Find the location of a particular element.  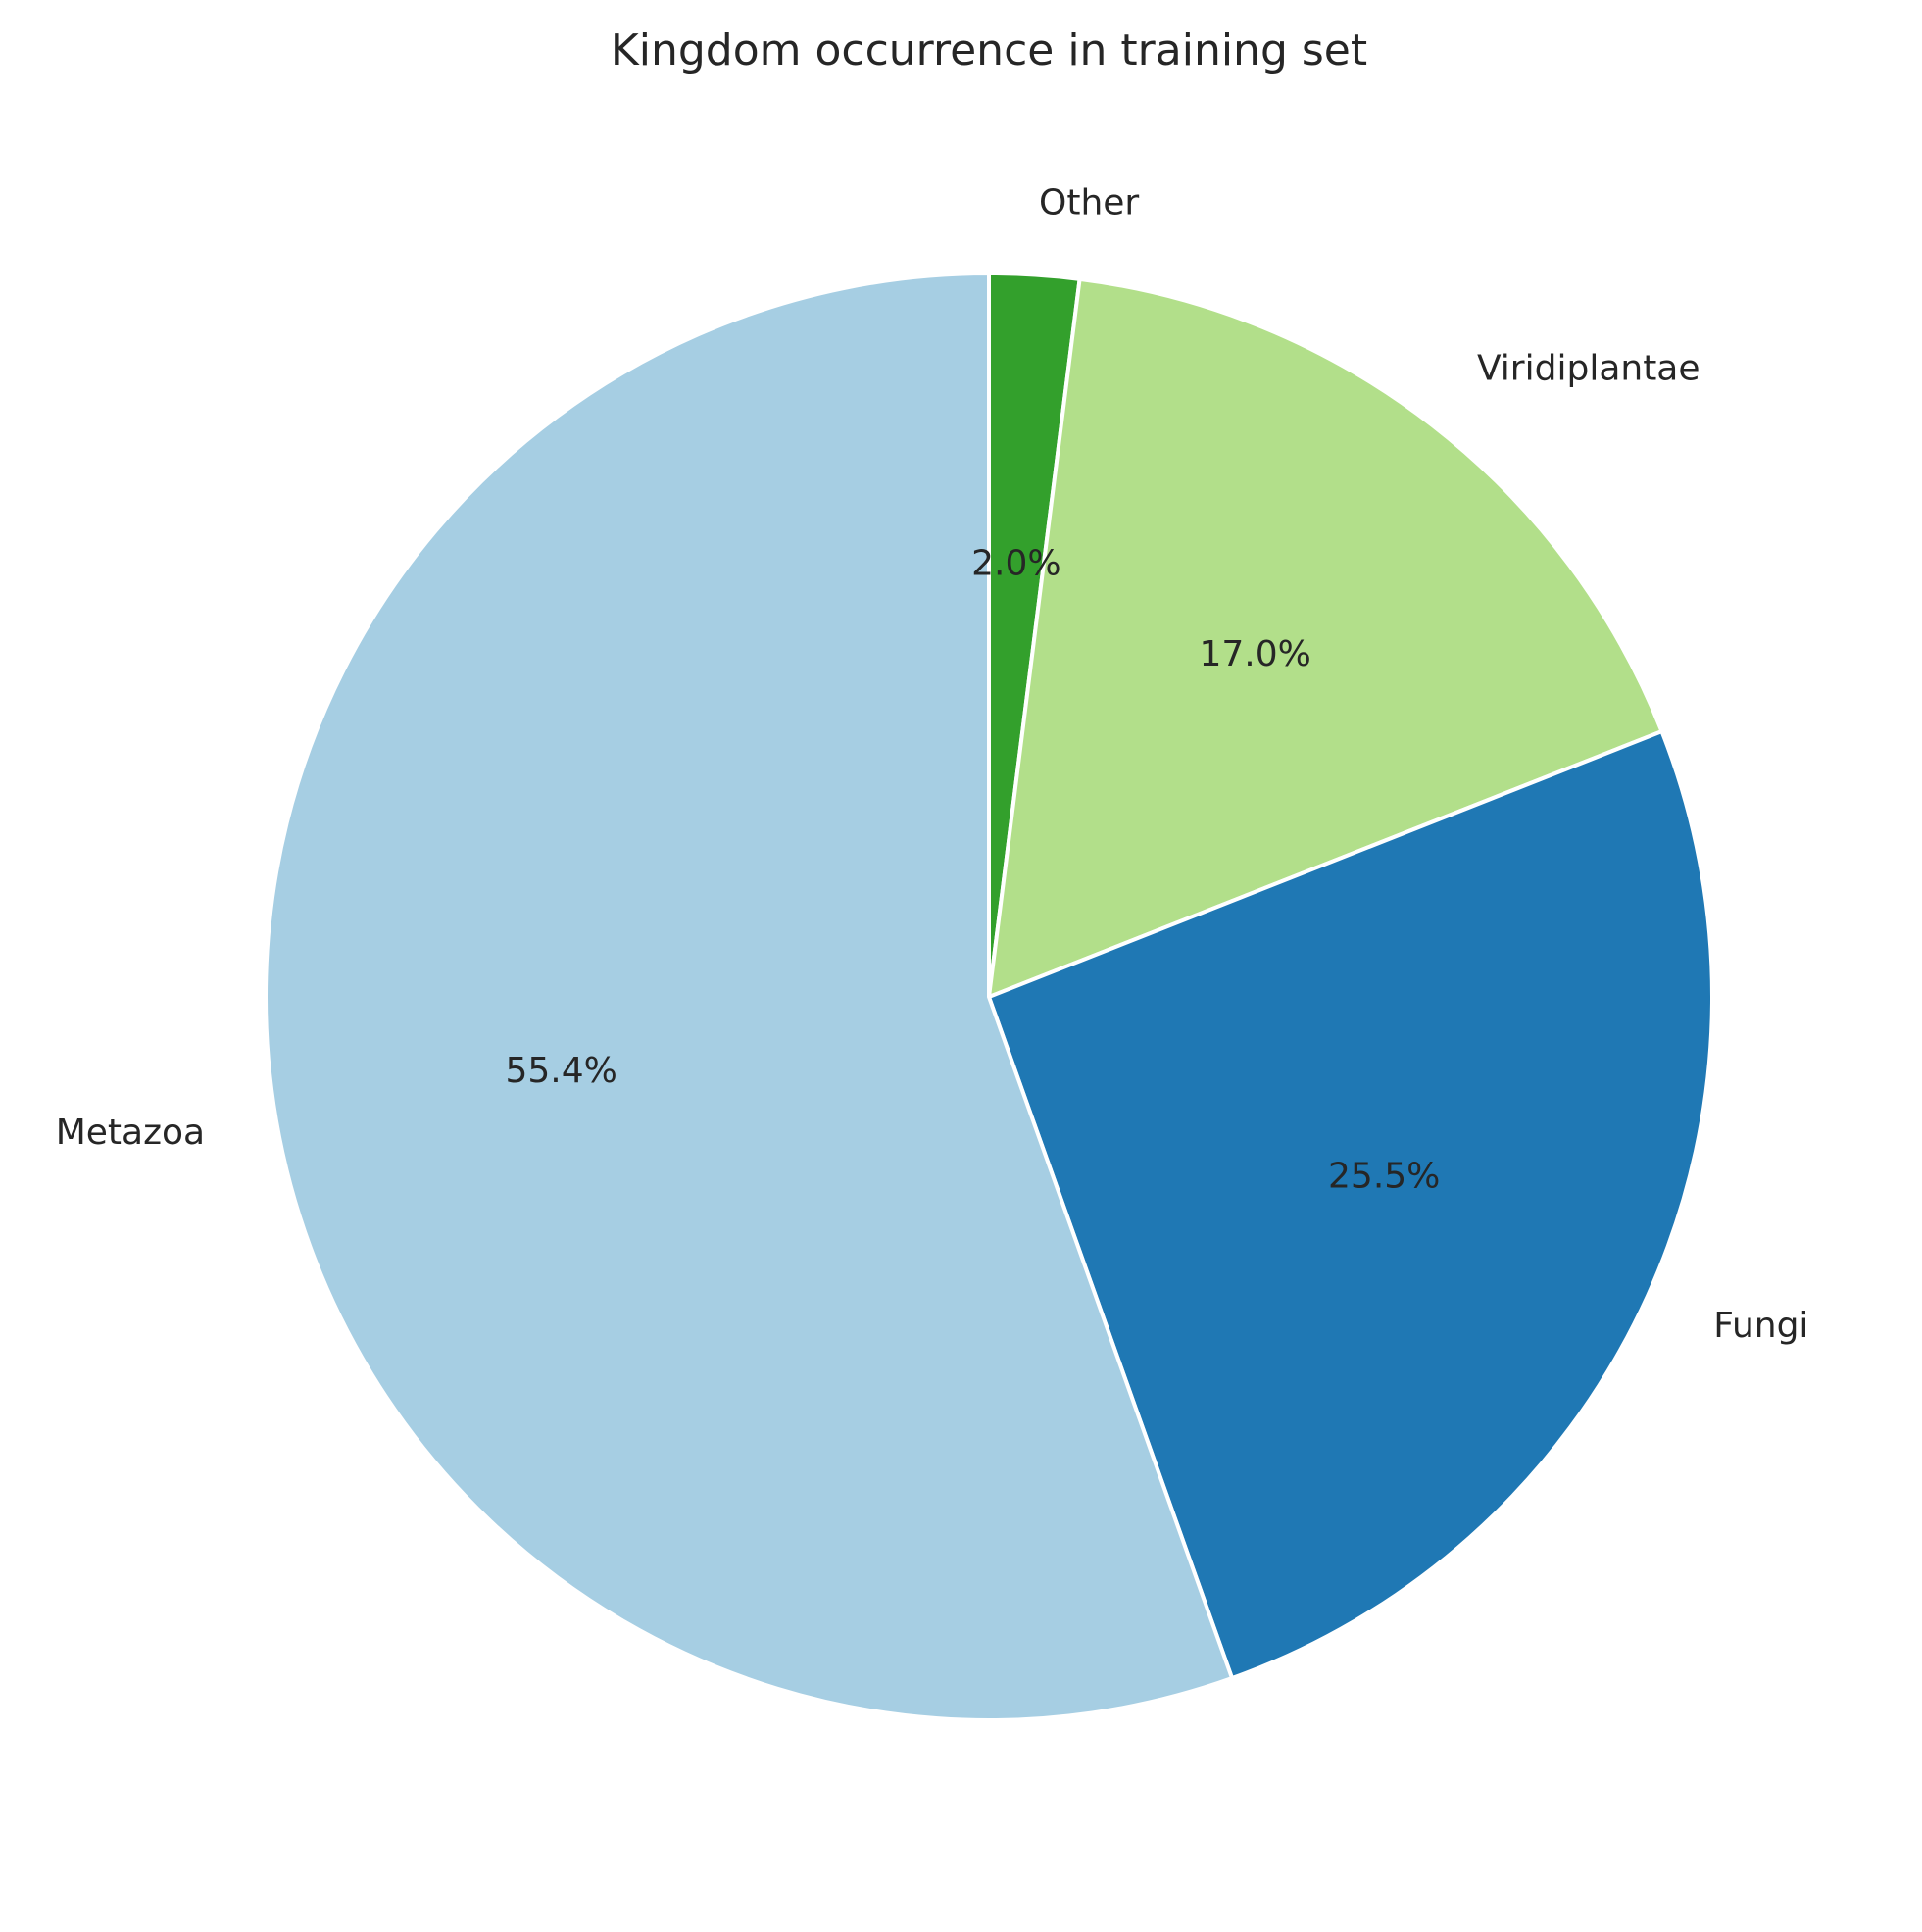

slice-label-viridiplantae: Viridiplantae is located at coordinates (1588, 368).